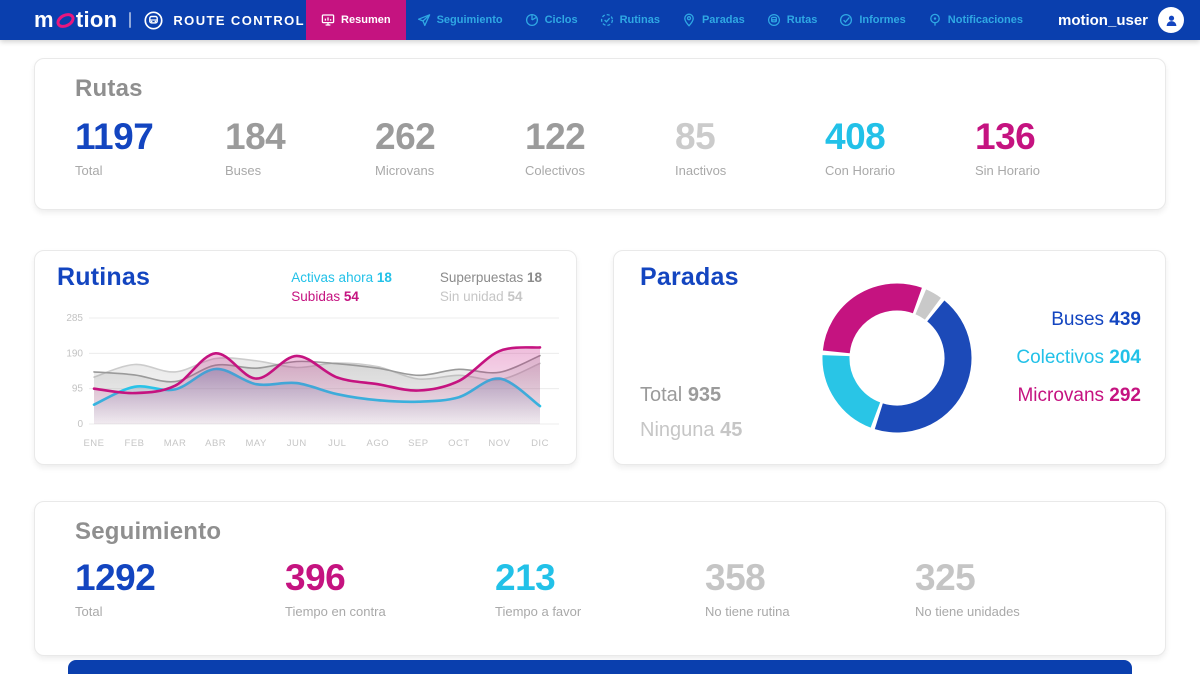  What do you see at coordinates (555, 170) in the screenshot?
I see `stat-label: Colectivos` at bounding box center [555, 170].